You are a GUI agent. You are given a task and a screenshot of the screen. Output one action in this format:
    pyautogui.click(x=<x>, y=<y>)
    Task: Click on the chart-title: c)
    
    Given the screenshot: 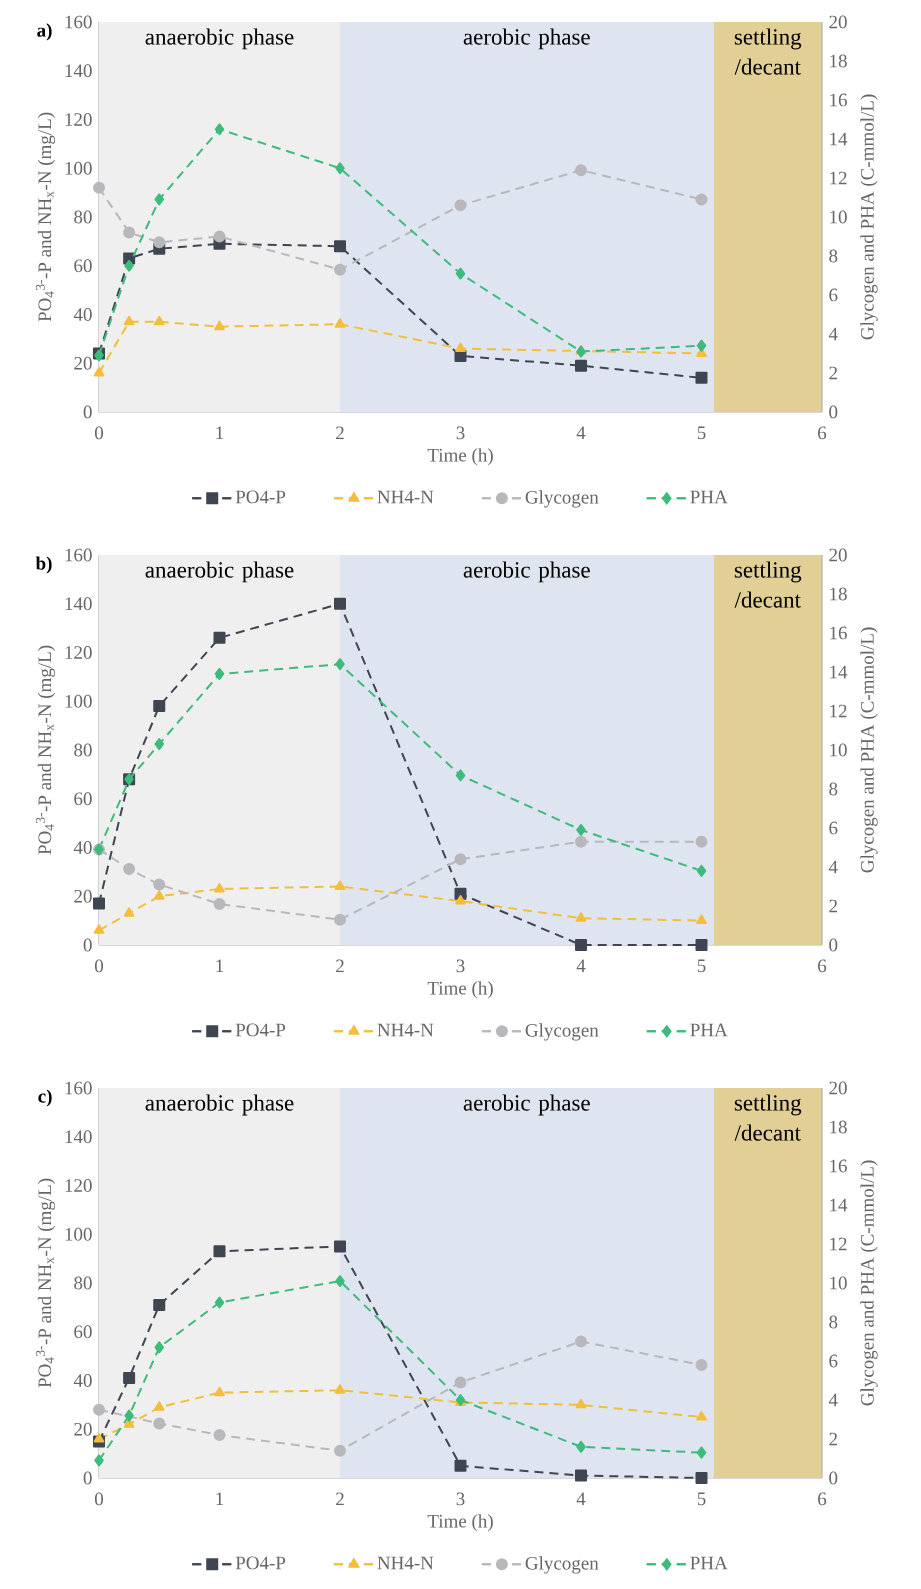 What is the action you would take?
    pyautogui.click(x=45, y=1098)
    